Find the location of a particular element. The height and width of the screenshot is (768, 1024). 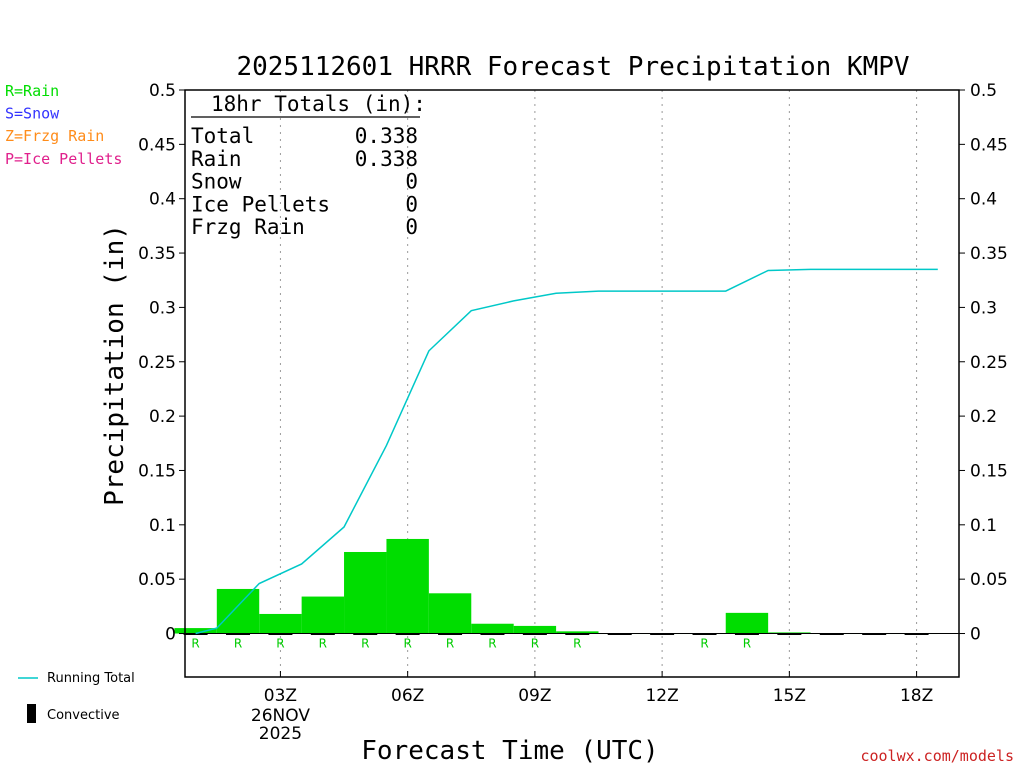

x-tick-label: 06Z is located at coordinates (407, 696).